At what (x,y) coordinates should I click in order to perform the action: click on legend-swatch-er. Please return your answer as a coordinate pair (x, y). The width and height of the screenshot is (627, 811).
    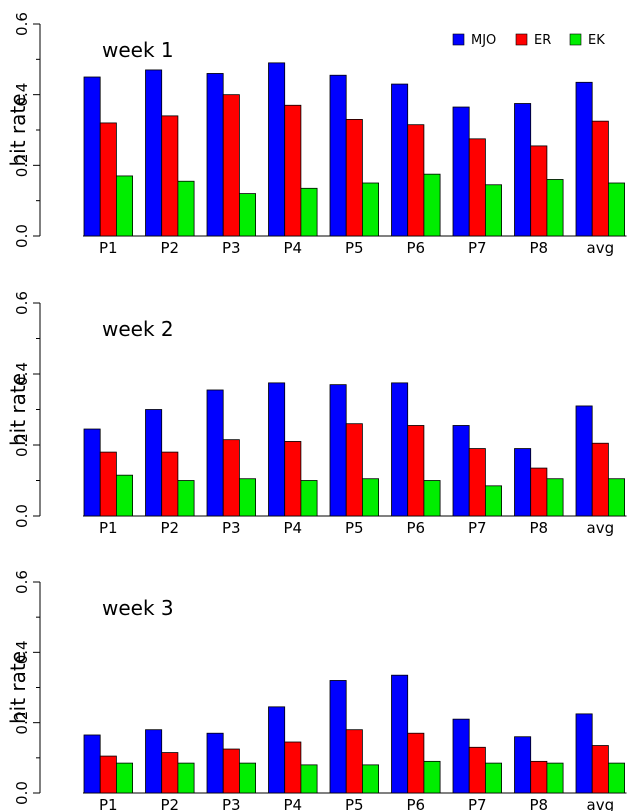
    Looking at the image, I should click on (521, 39).